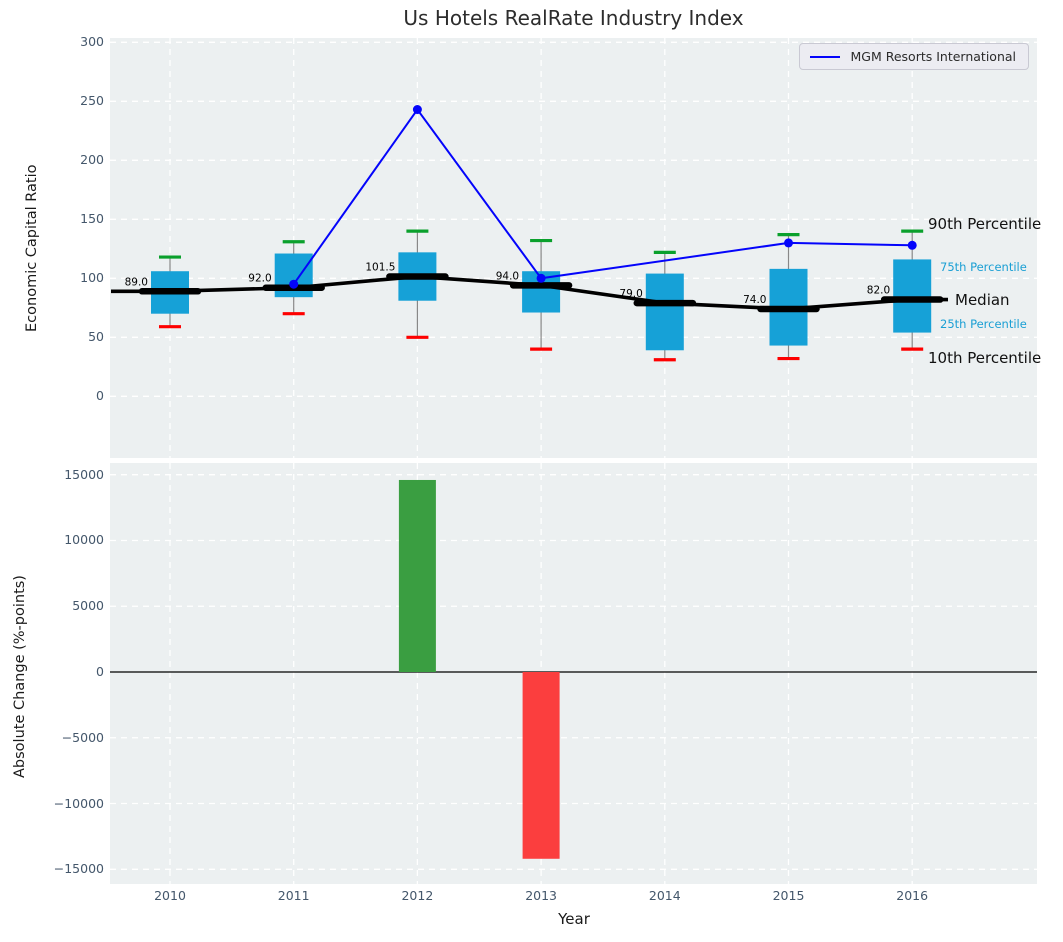 This screenshot has width=1063, height=942. What do you see at coordinates (985, 358) in the screenshot?
I see `label-10th-percentile: 10th Percentile` at bounding box center [985, 358].